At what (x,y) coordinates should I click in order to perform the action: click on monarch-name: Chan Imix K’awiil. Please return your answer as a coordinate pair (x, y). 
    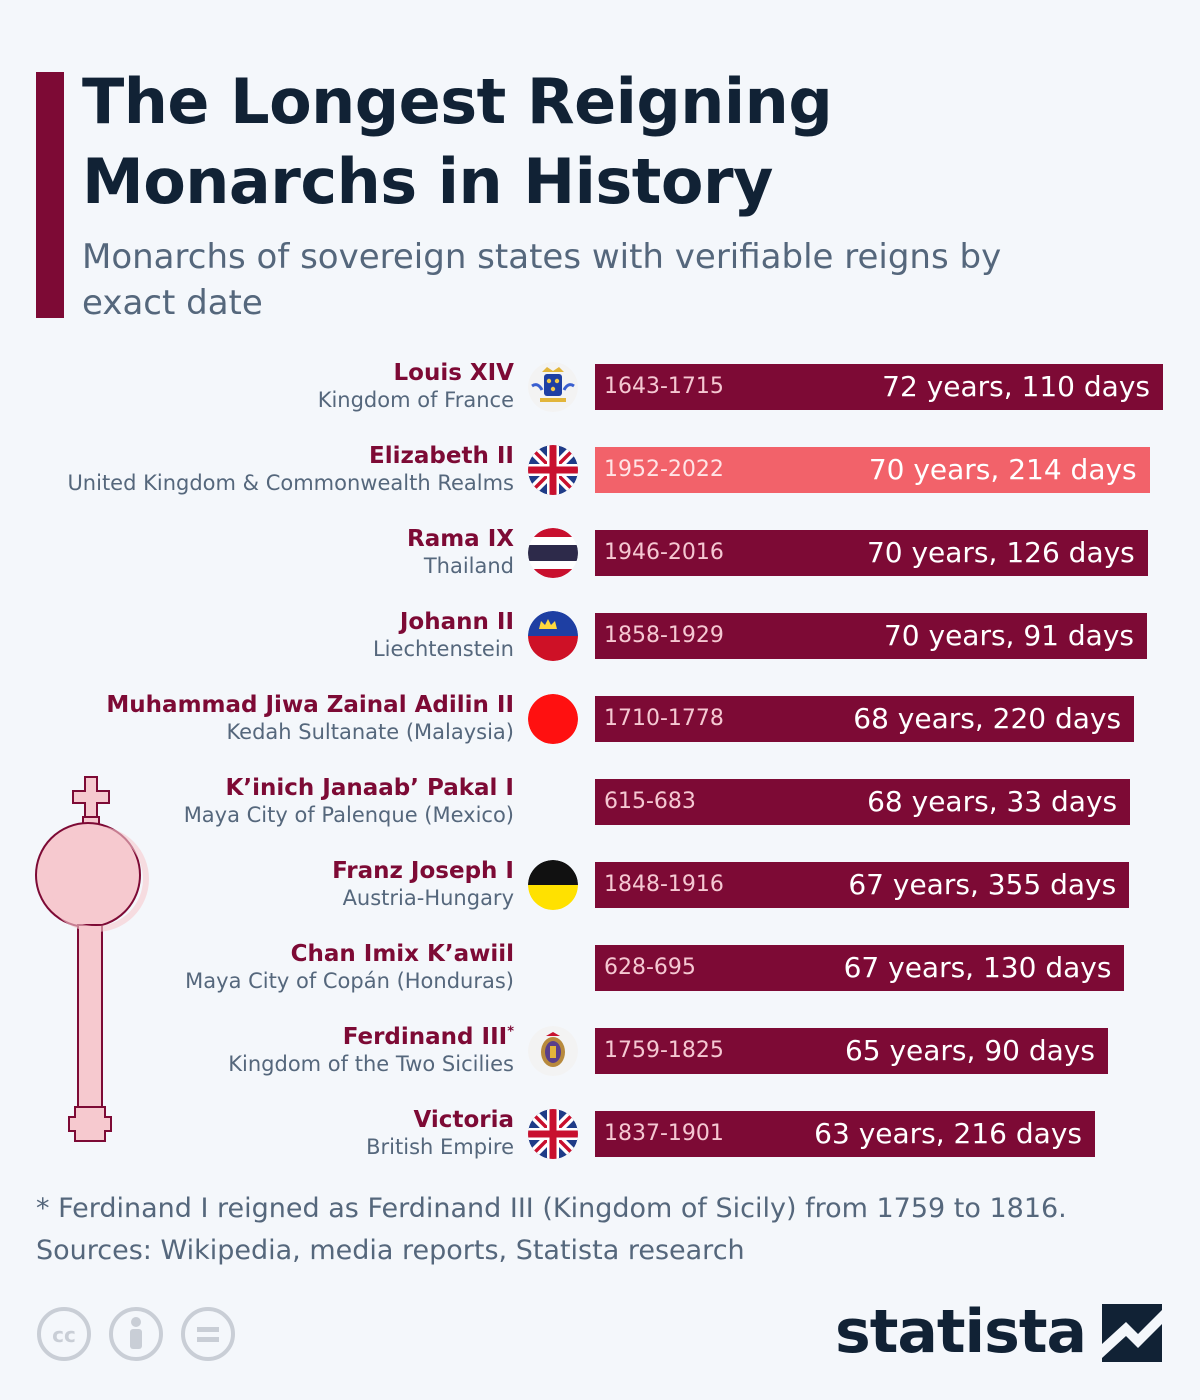
    Looking at the image, I should click on (402, 954).